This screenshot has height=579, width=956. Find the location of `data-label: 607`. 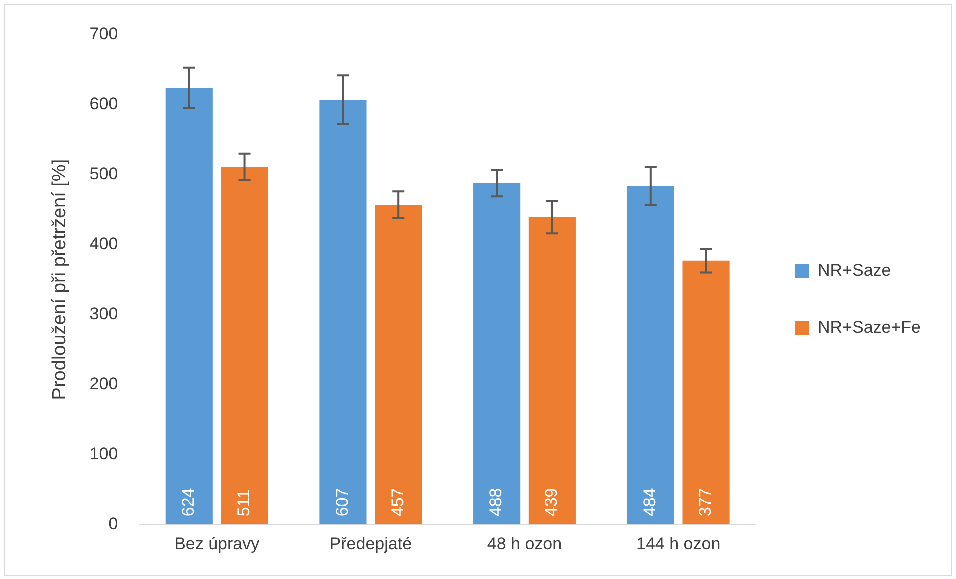

data-label: 607 is located at coordinates (342, 502).